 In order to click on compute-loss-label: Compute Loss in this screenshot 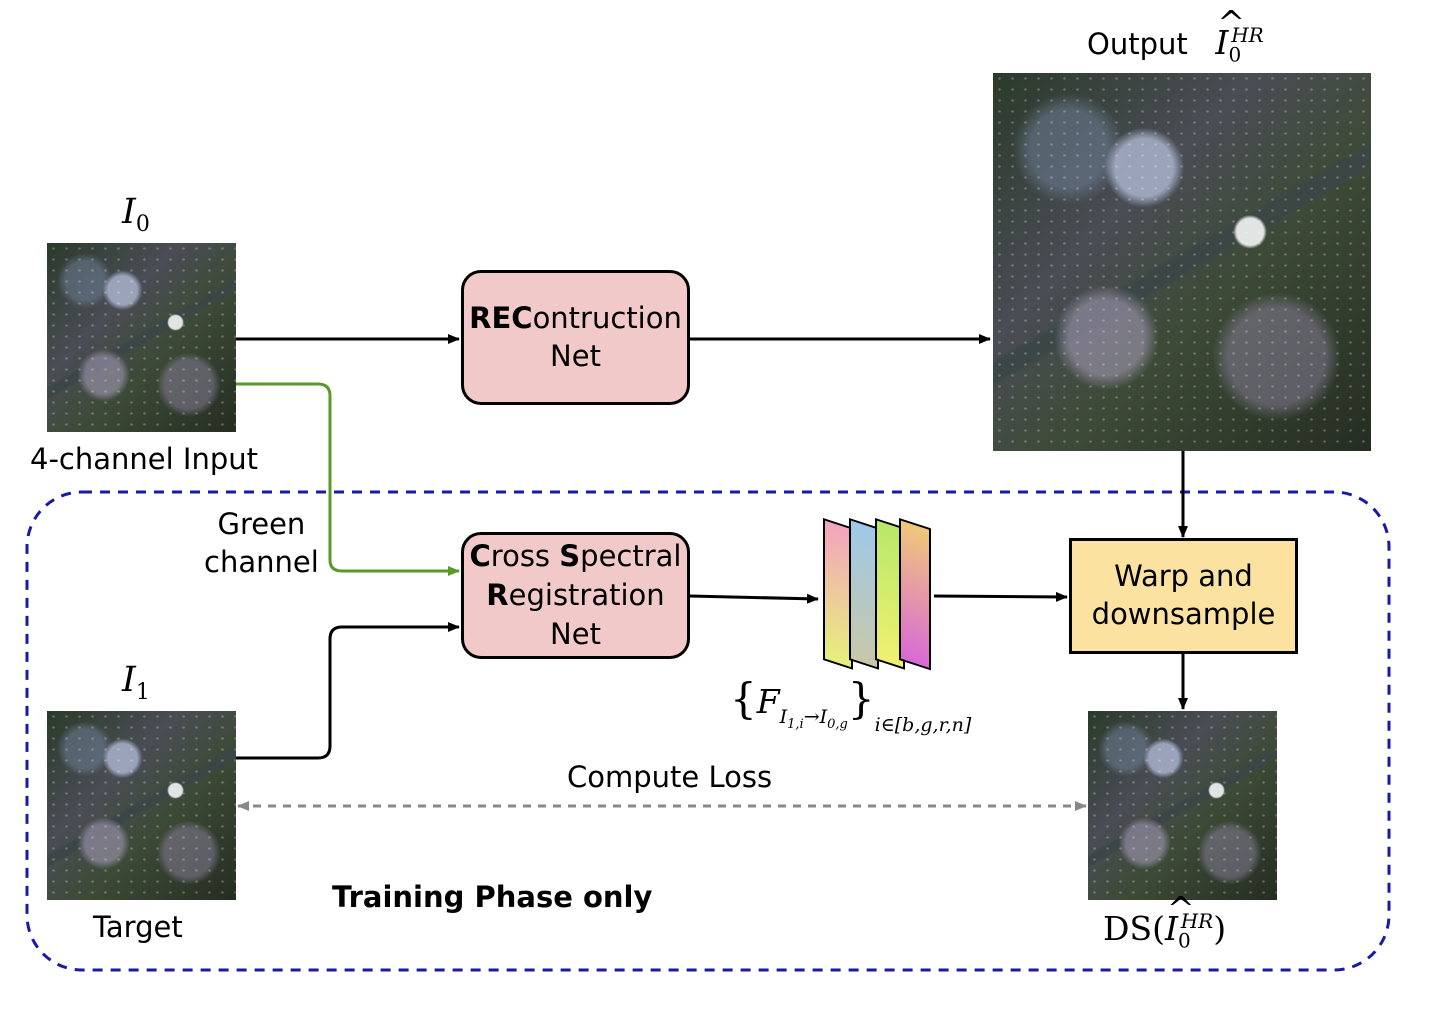, I will do `click(670, 777)`.